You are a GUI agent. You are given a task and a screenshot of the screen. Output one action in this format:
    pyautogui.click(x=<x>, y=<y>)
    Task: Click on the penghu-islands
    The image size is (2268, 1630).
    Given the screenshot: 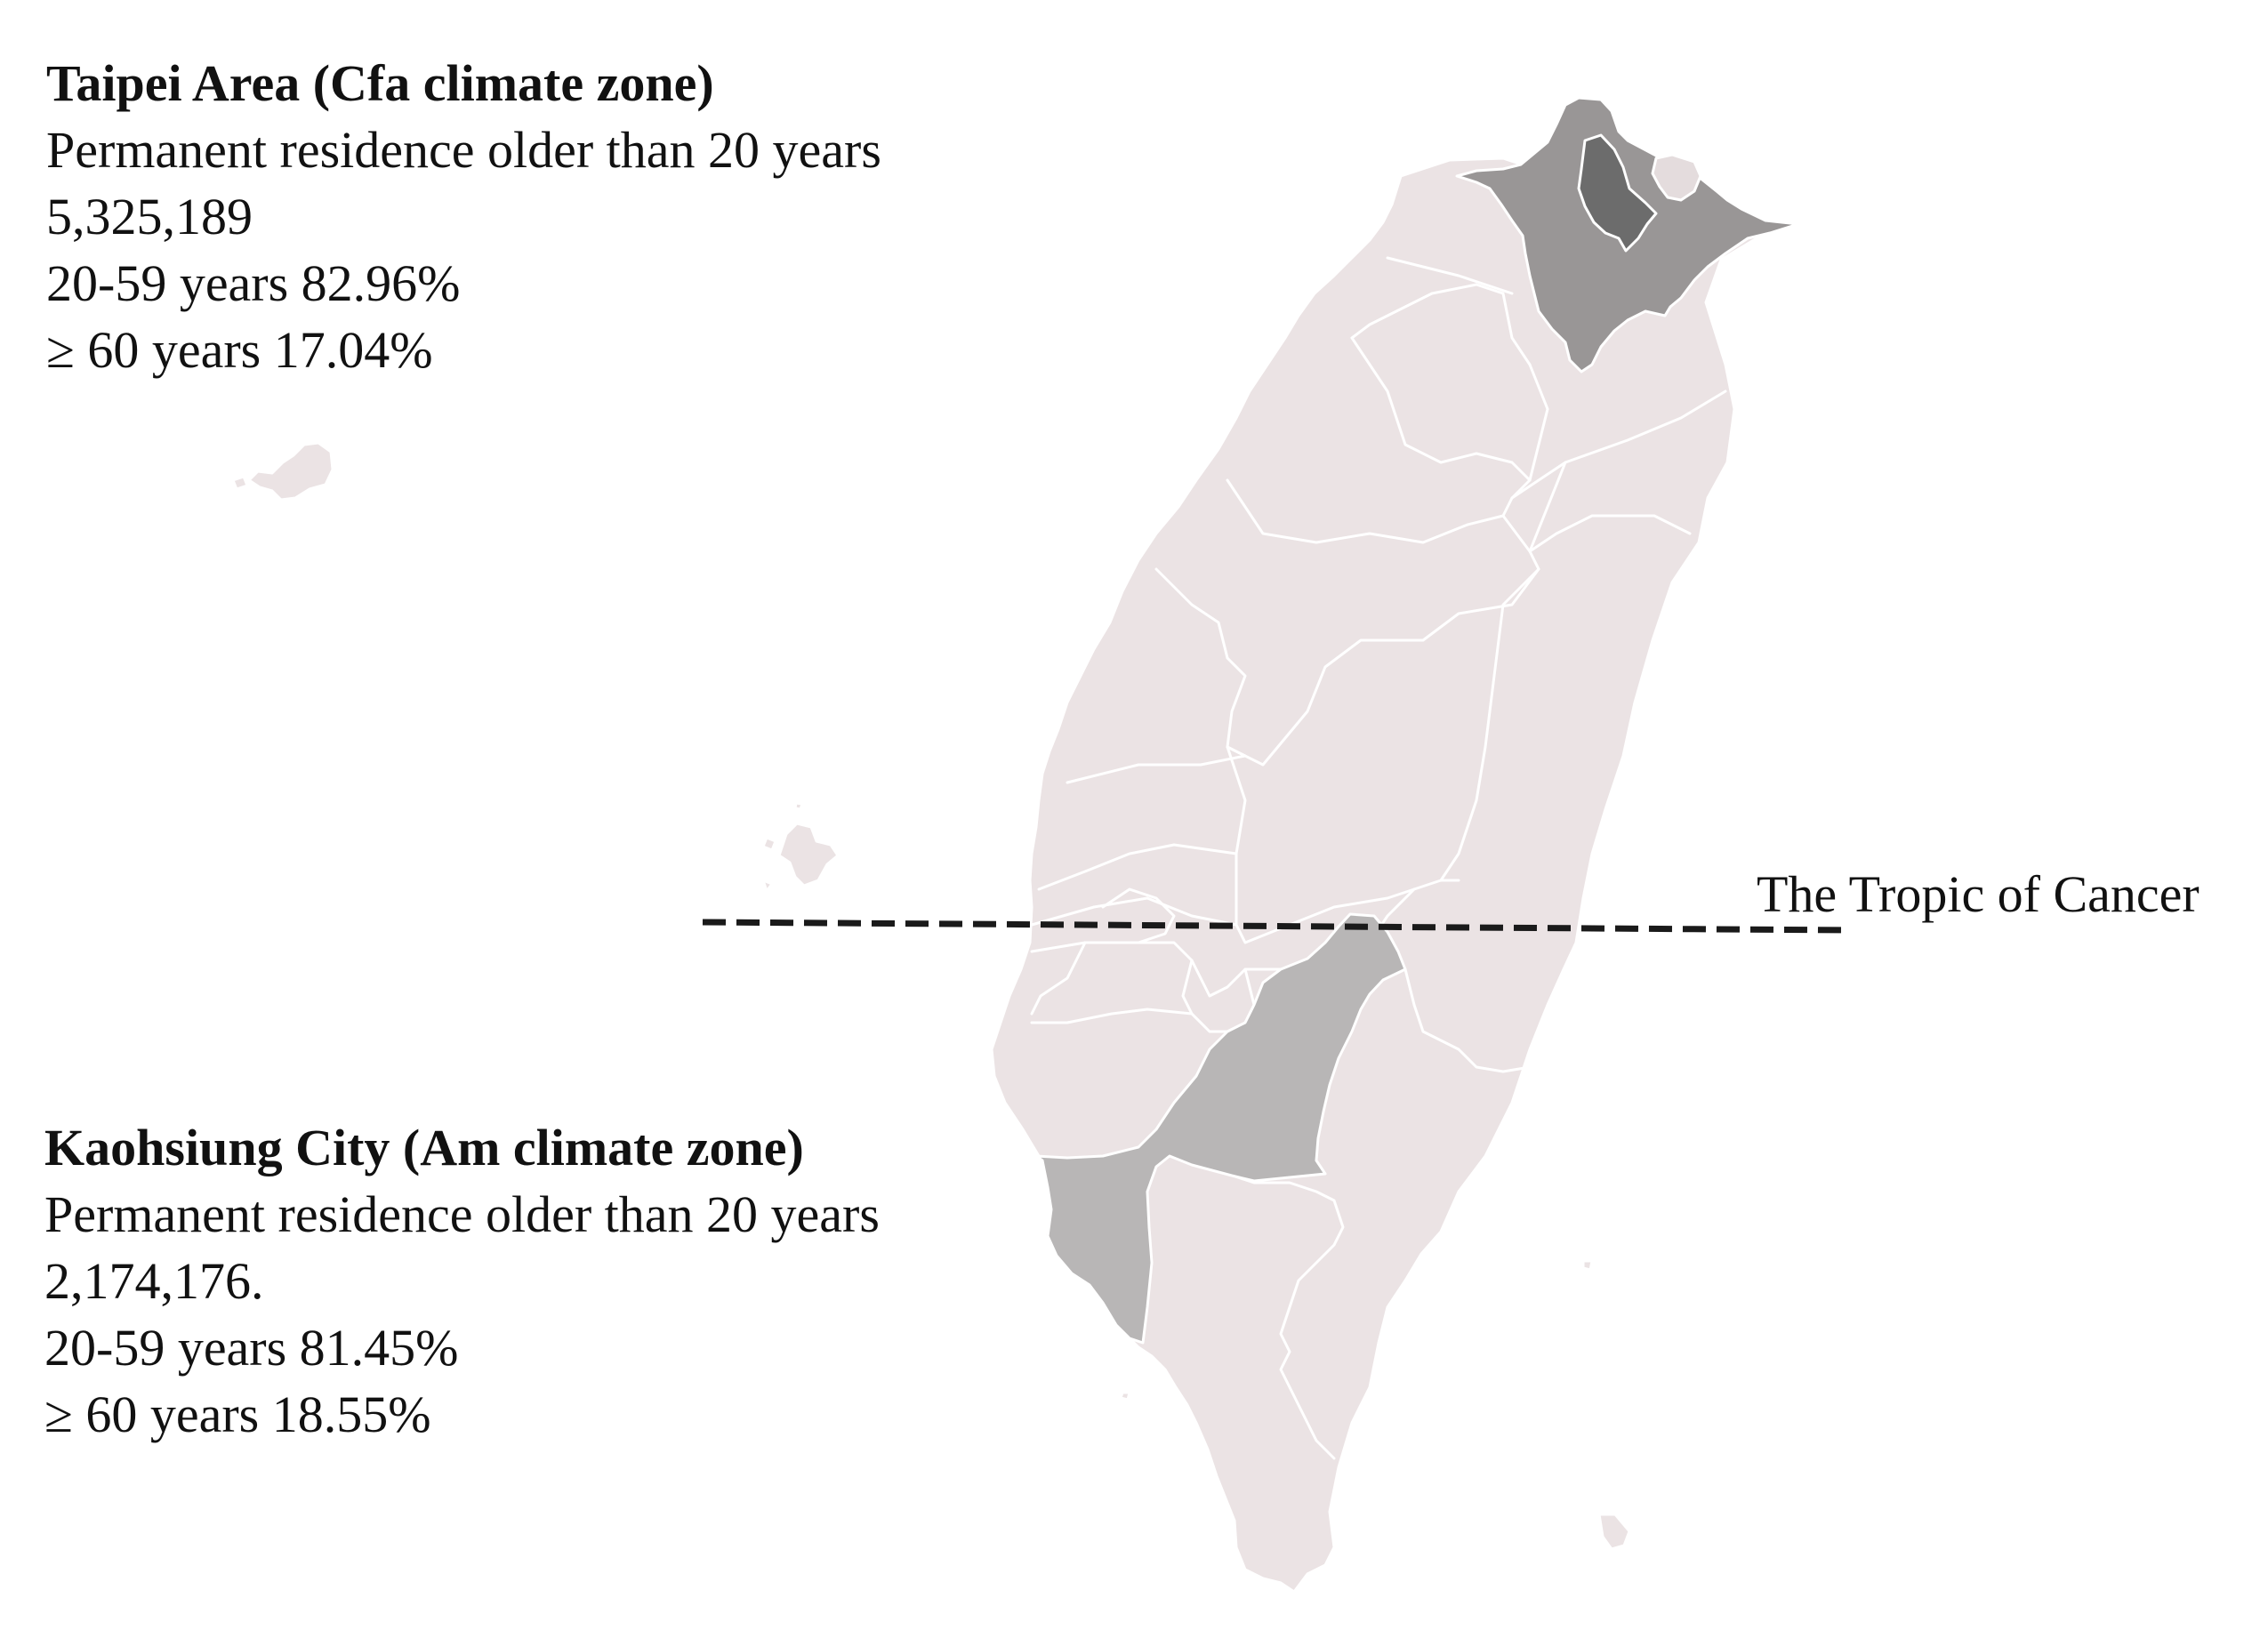 What is the action you would take?
    pyautogui.click(x=283, y=471)
    